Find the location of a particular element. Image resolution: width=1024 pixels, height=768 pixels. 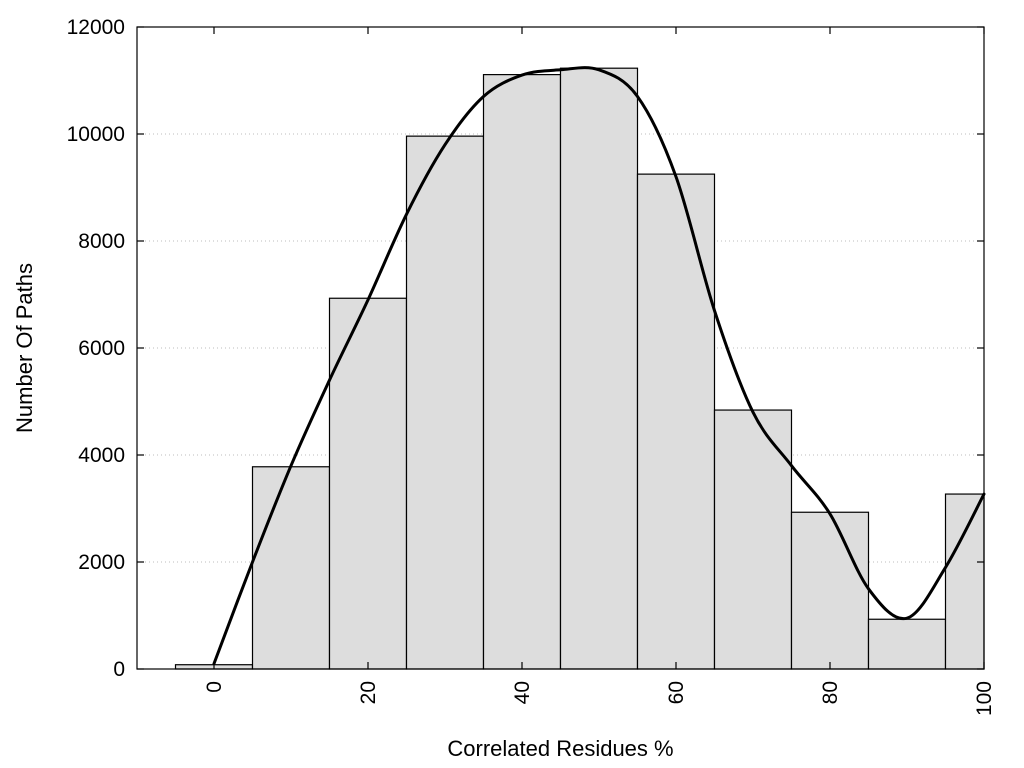

x-axis-title: Correlated Residues % is located at coordinates (560, 748).